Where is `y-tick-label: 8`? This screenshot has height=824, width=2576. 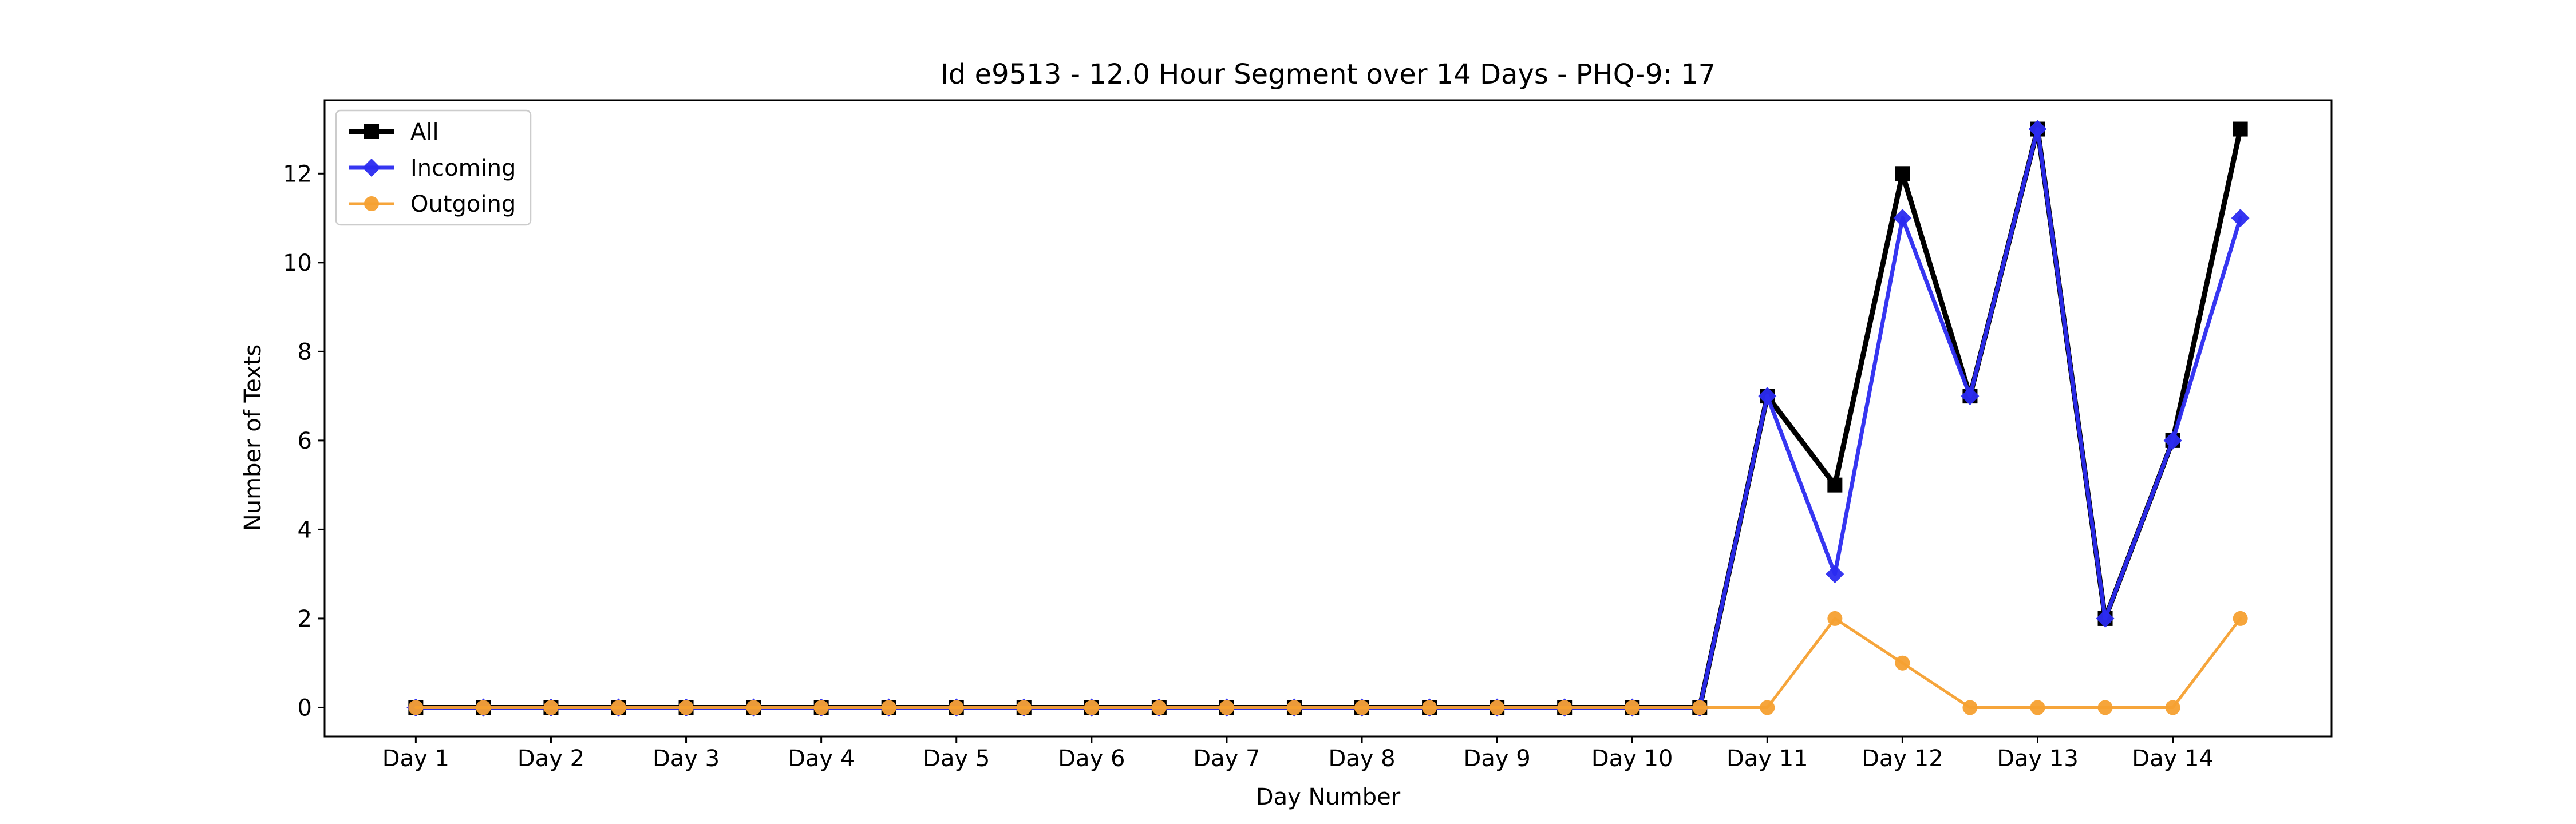
y-tick-label: 8 is located at coordinates (305, 352).